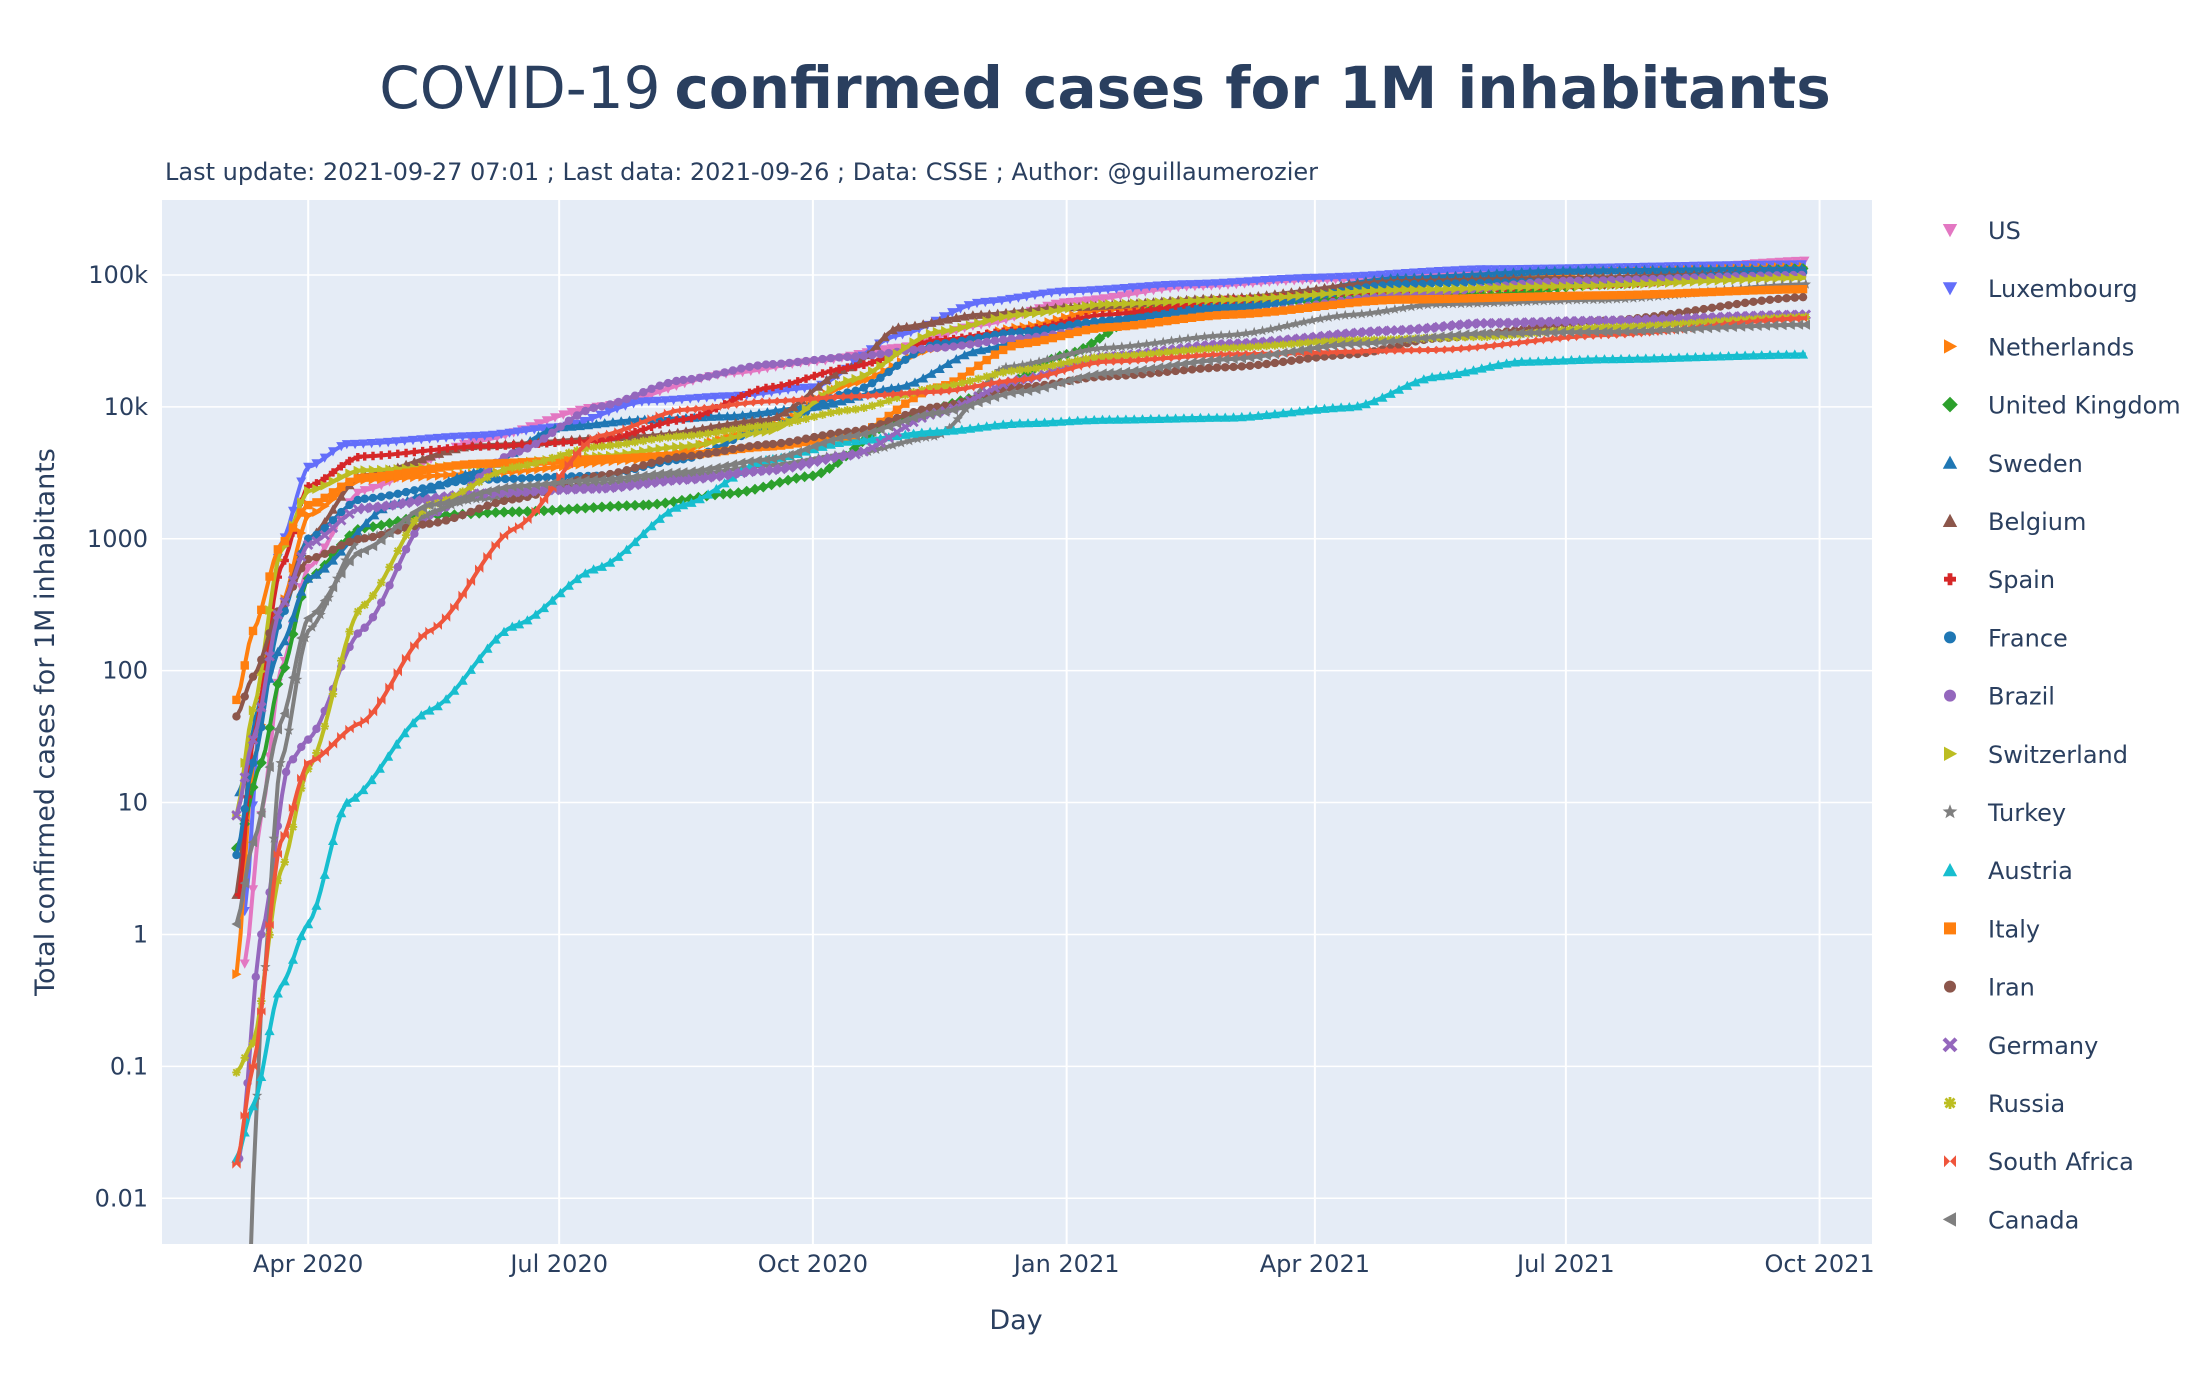  Describe the element at coordinates (2012, 464) in the screenshot. I see `legend-item-sweden: Sweden` at that location.